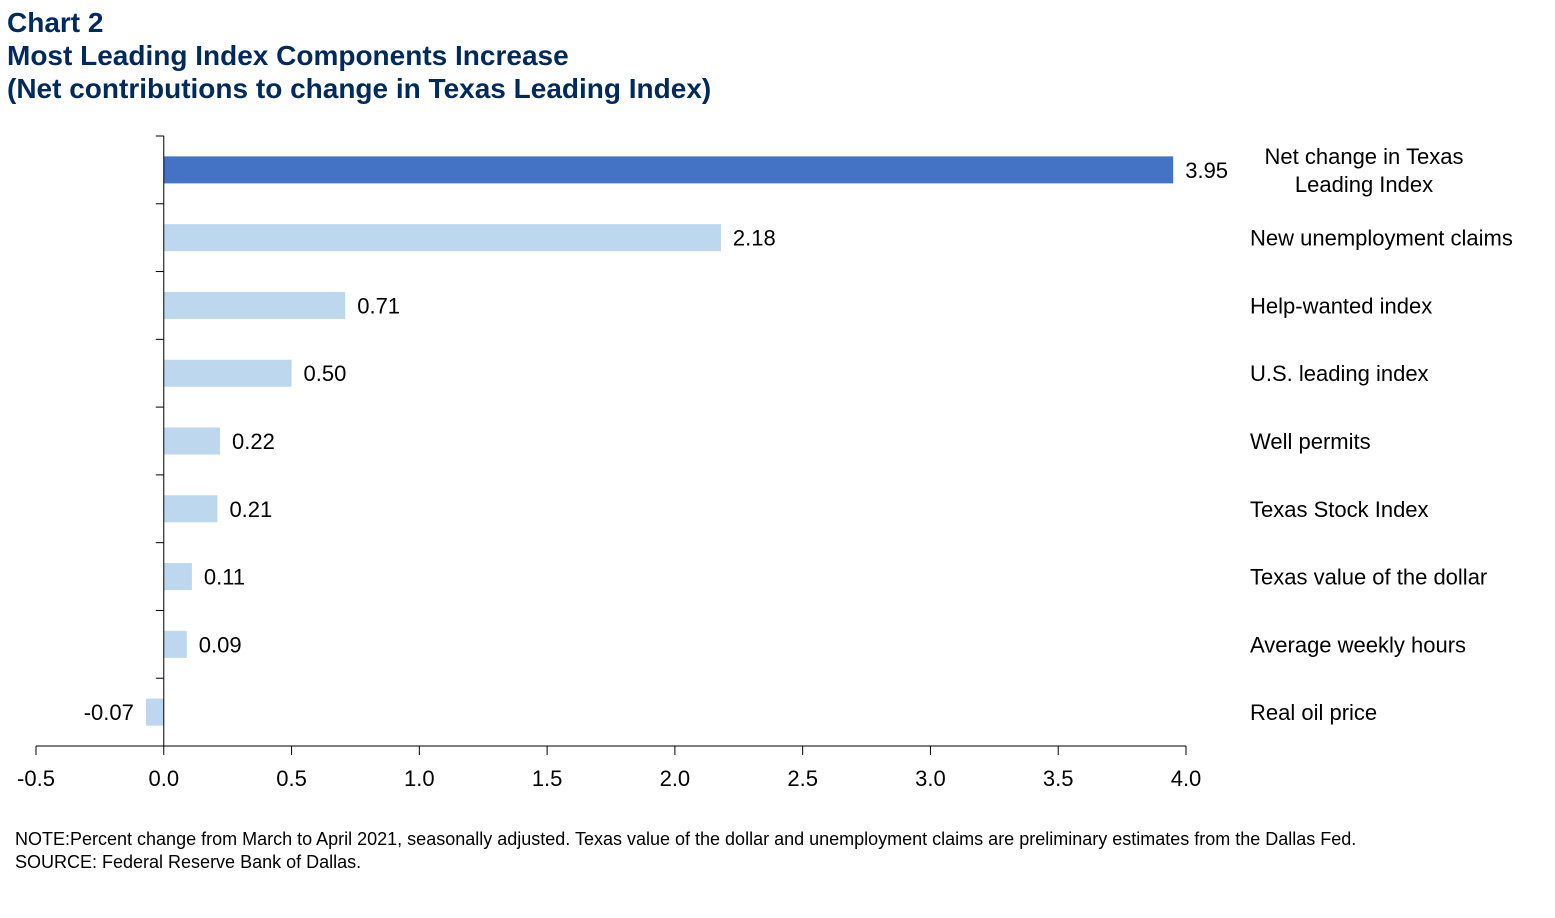 The image size is (1555, 918). What do you see at coordinates (253, 441) in the screenshot?
I see `value-label-4: 0.22` at bounding box center [253, 441].